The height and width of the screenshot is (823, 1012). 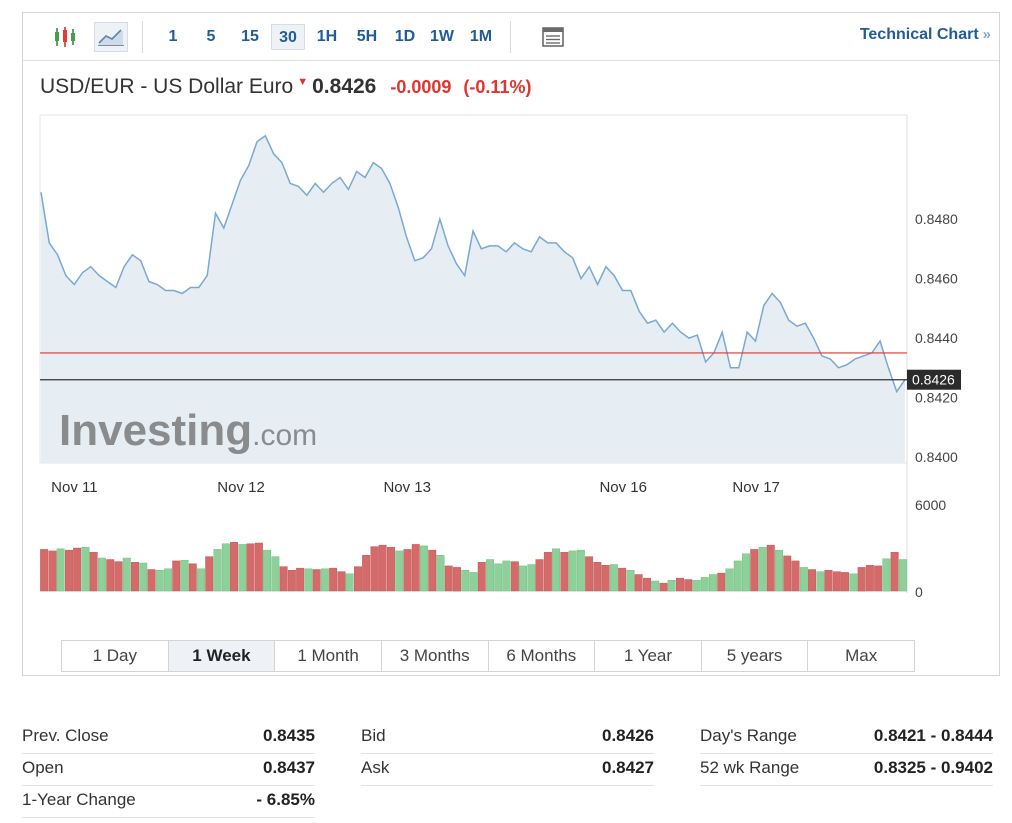 What do you see at coordinates (168, 802) in the screenshot?
I see `stat-row: 1-Year Change - 6.85%` at bounding box center [168, 802].